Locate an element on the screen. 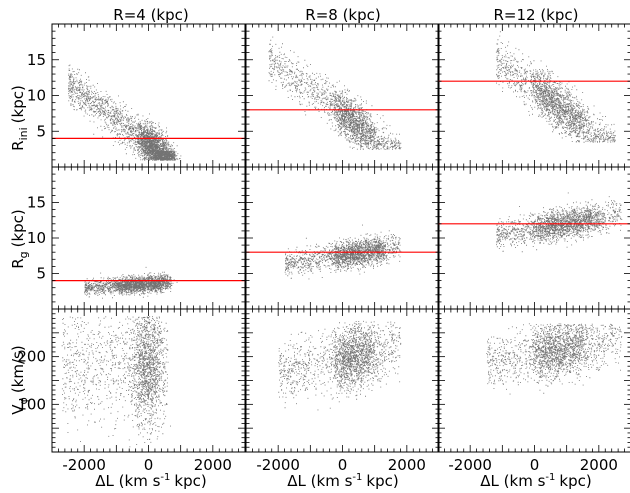  panel-r0-c0: 5 10 15 is located at coordinates (136, 95).